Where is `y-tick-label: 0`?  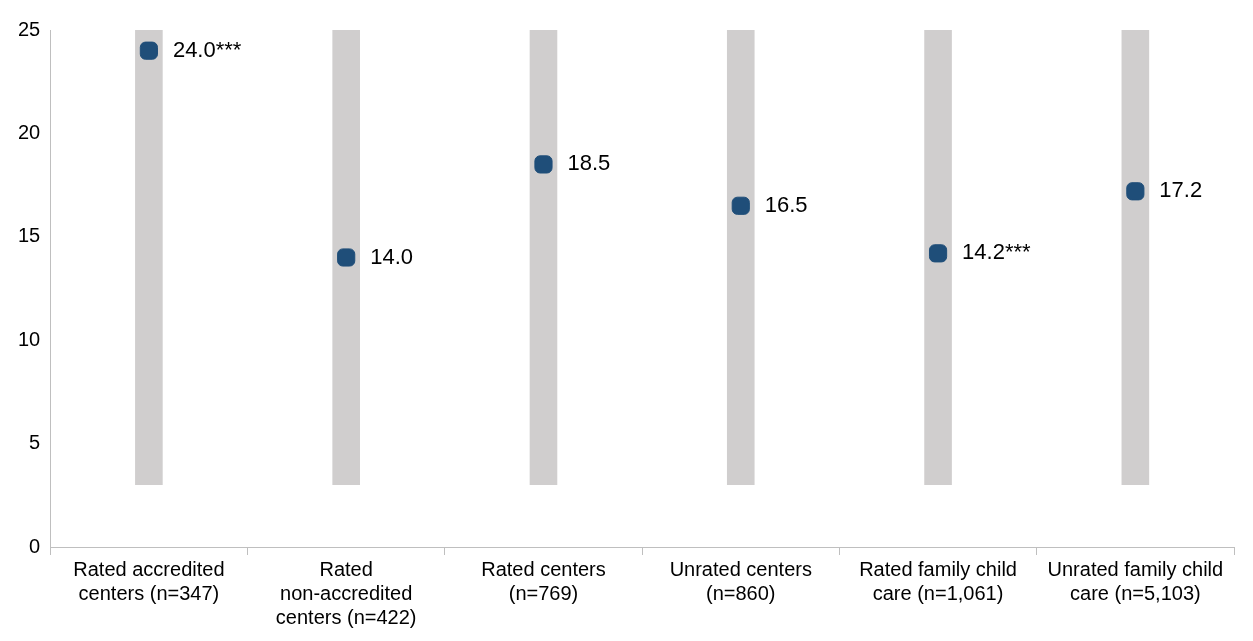
y-tick-label: 0 is located at coordinates (35, 545).